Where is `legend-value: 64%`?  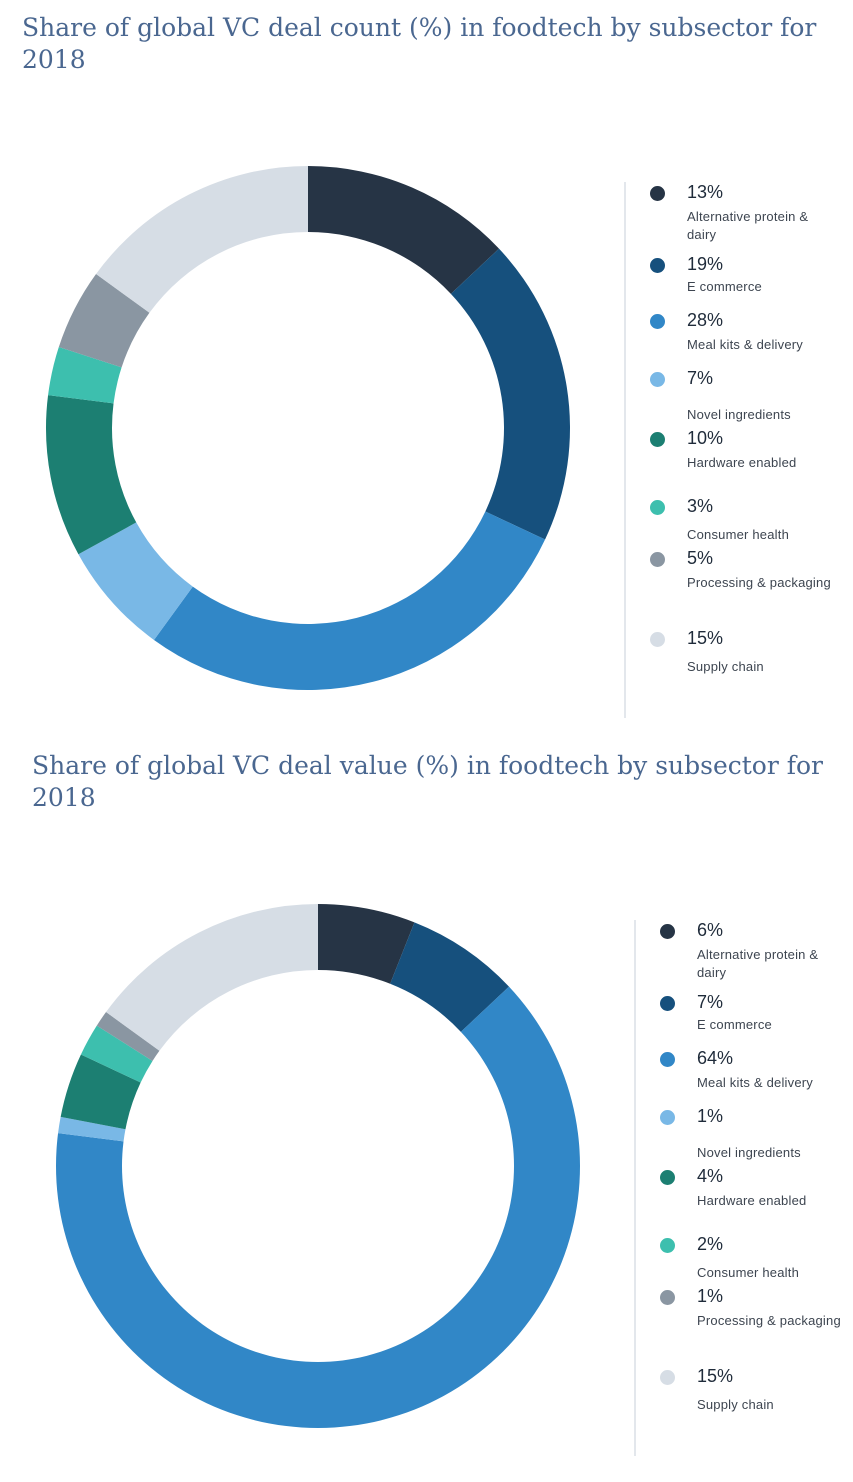
legend-value: 64% is located at coordinates (715, 1058).